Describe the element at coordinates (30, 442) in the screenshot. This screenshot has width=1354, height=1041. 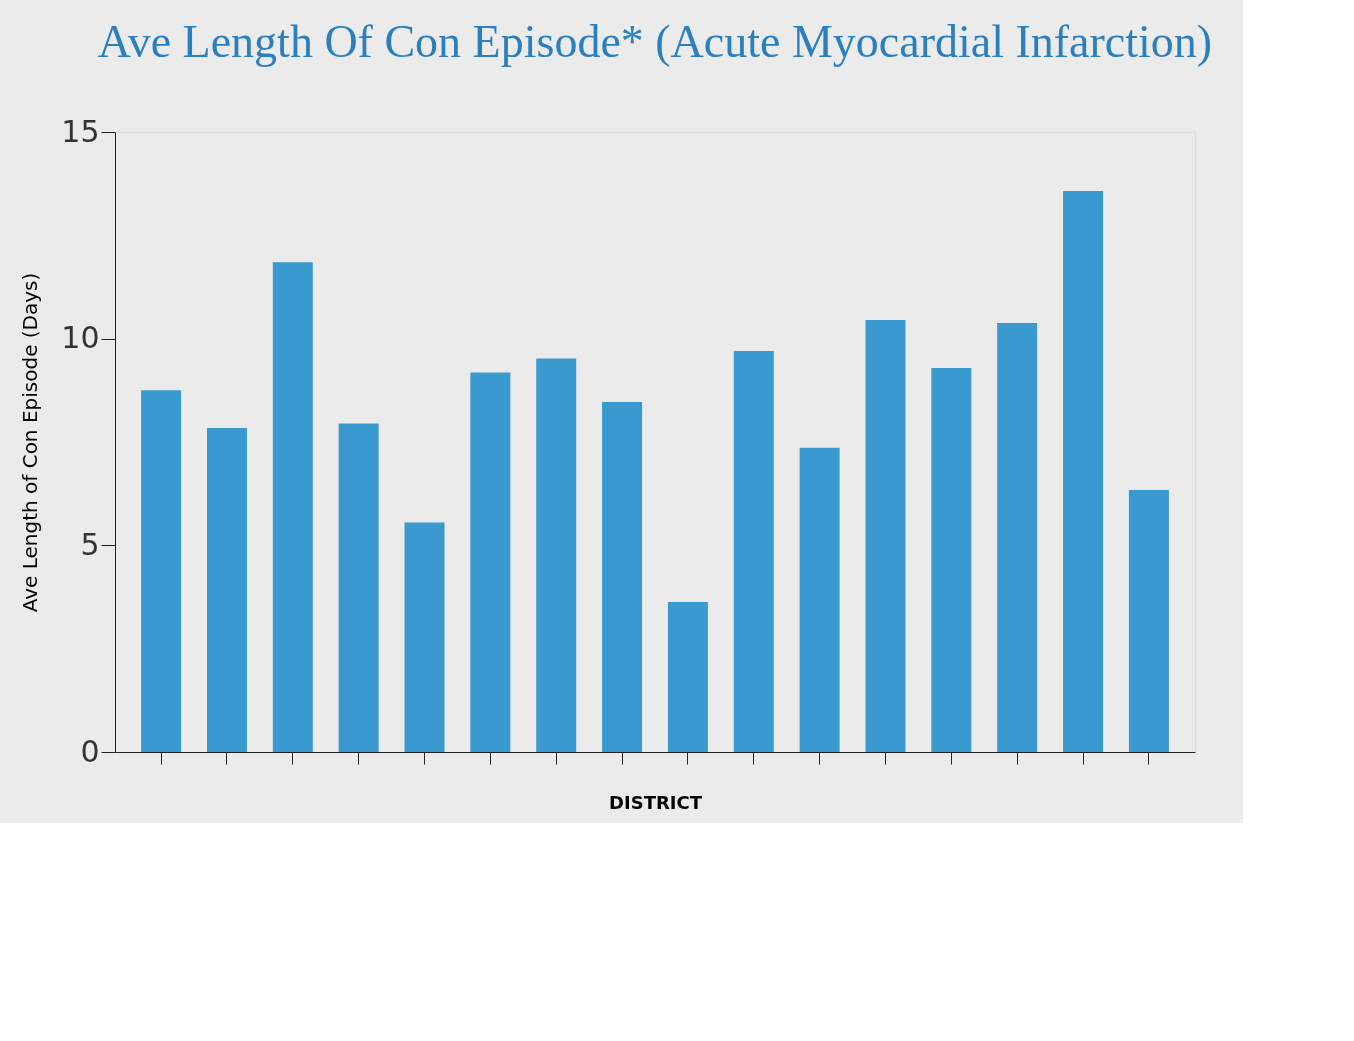
I see `y-axis-title: Ave Length of Con Episode (Days)` at that location.